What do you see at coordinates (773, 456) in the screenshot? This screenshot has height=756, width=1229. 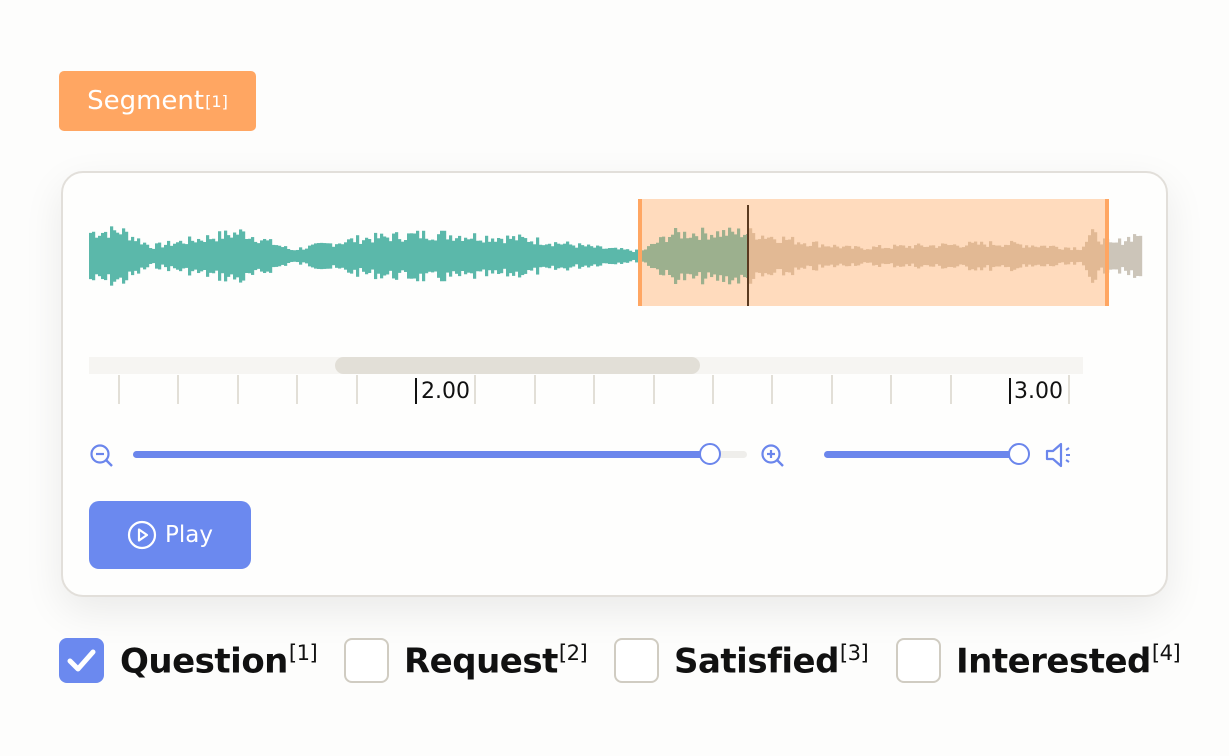 I see `zoom-in-icon` at bounding box center [773, 456].